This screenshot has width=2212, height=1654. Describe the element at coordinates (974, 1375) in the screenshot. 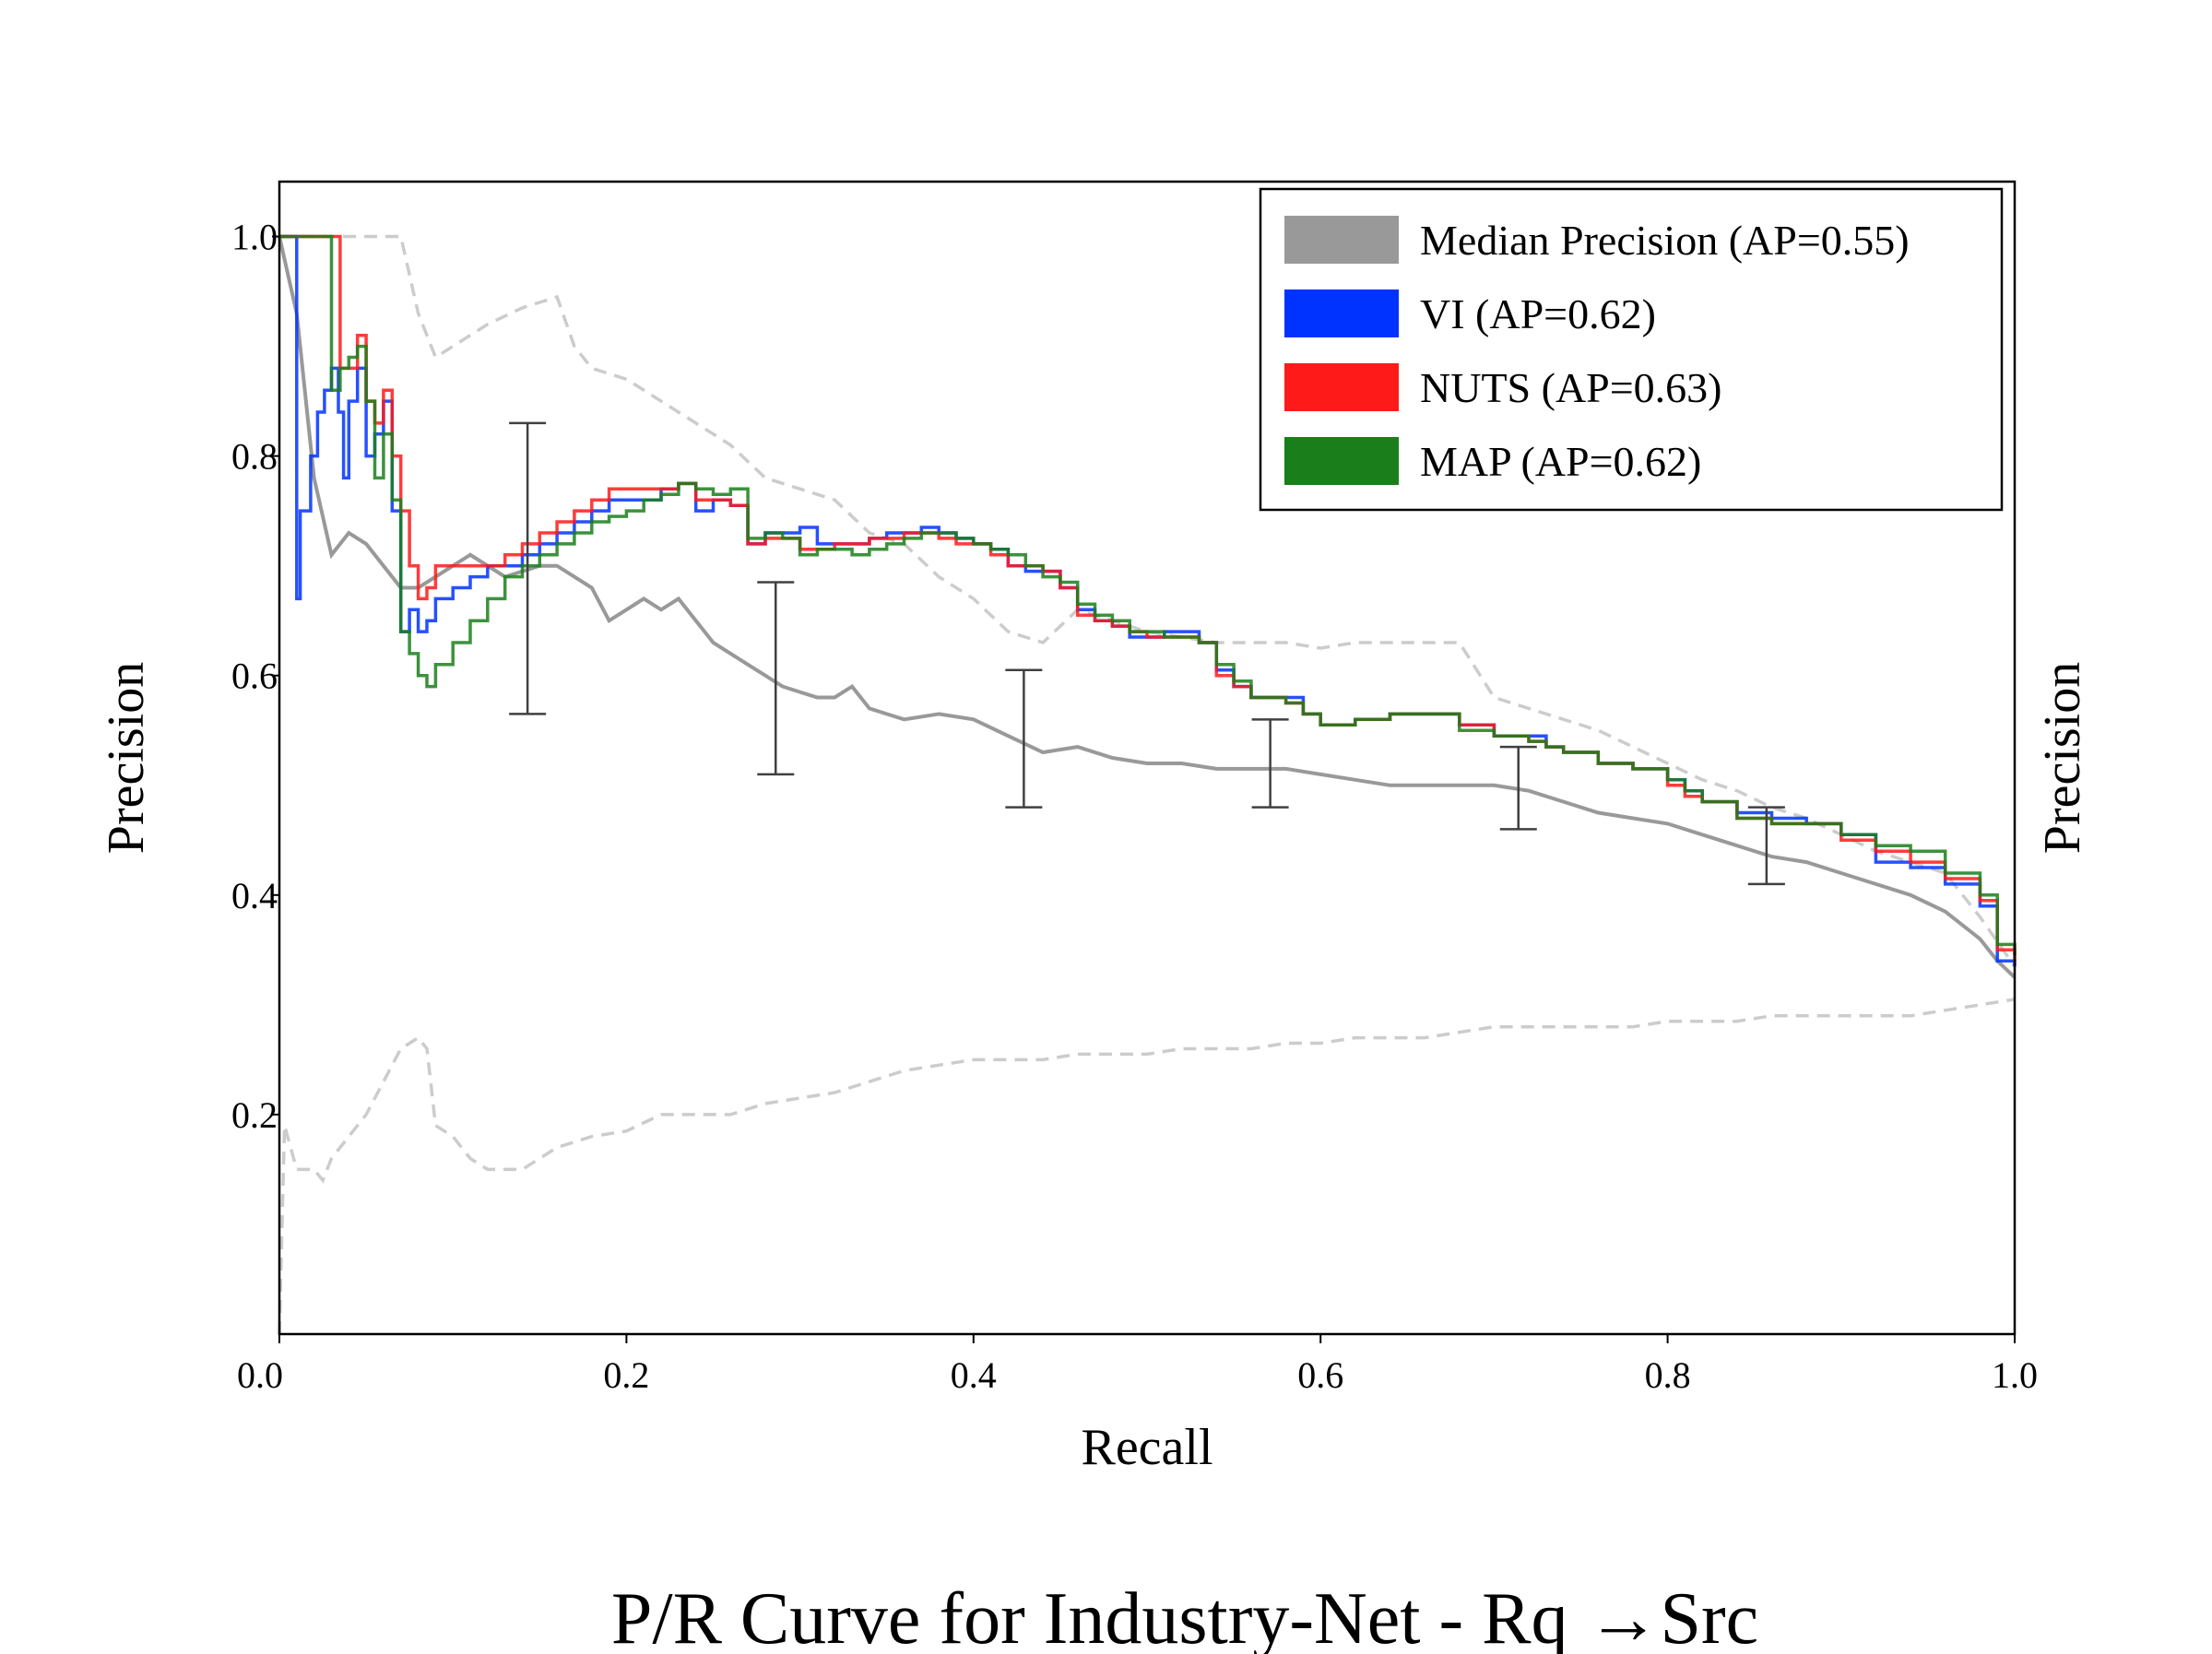

I see `x-tick-label: 0.4` at that location.